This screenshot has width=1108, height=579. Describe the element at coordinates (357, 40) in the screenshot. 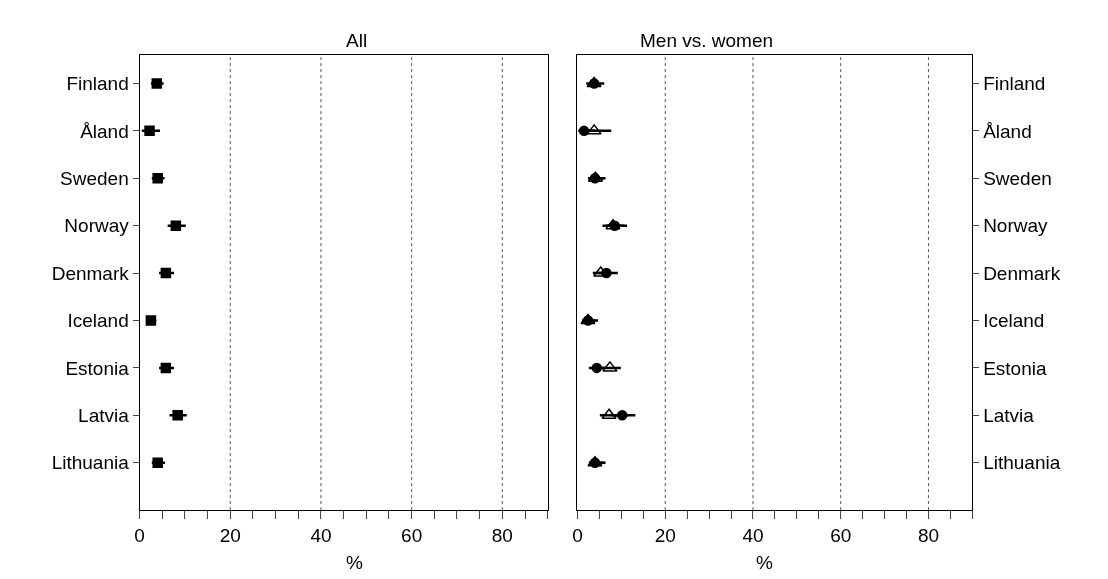

I see `chart-title: All` at that location.